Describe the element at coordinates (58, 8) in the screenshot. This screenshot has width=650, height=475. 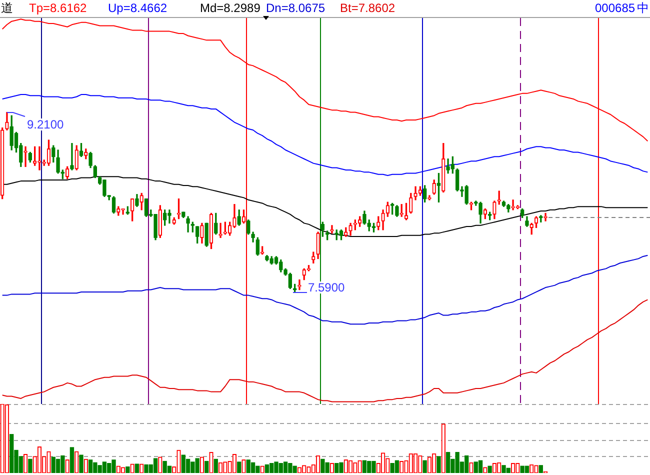
I see `series-label: Tp=8.6162` at that location.